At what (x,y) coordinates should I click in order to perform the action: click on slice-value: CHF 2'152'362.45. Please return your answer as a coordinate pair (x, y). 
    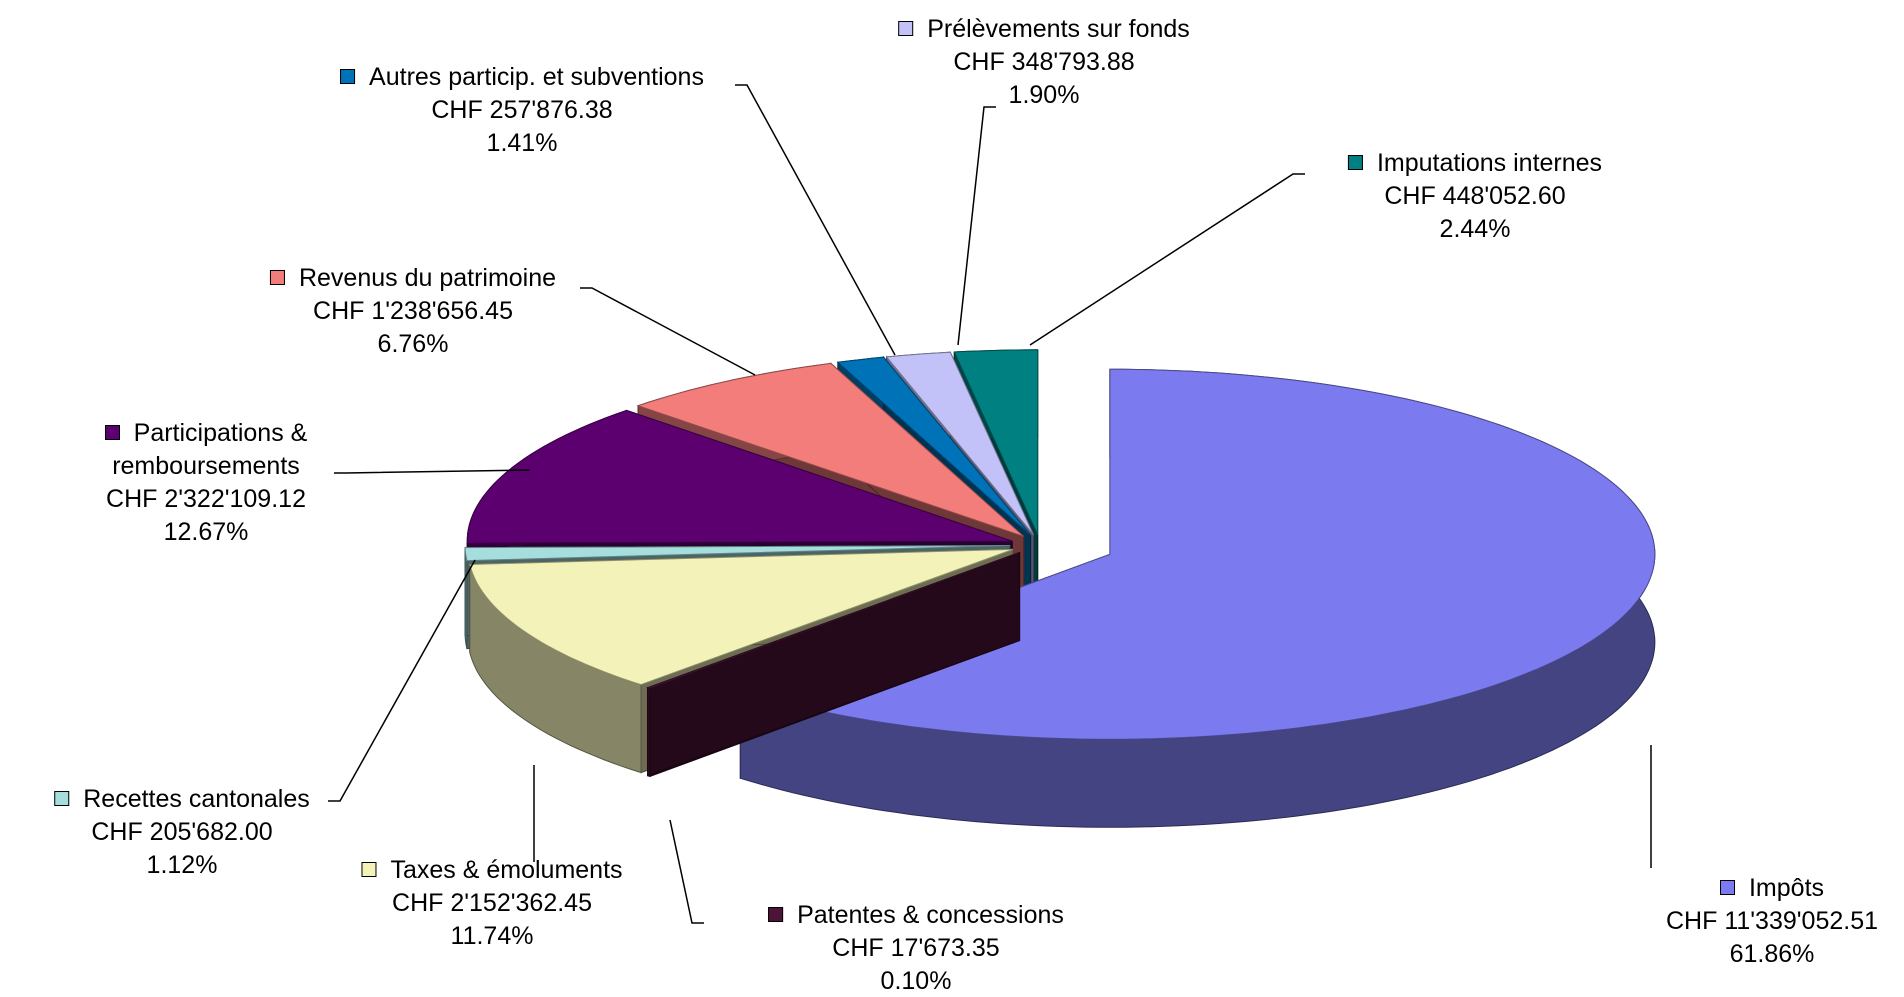
    Looking at the image, I should click on (492, 903).